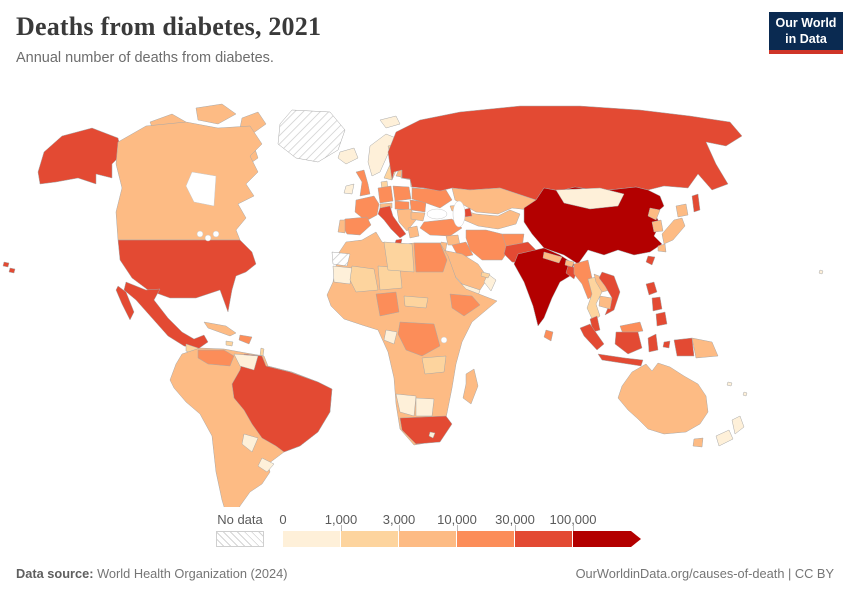 The image size is (850, 600). What do you see at coordinates (544, 287) in the screenshot?
I see `country-india` at bounding box center [544, 287].